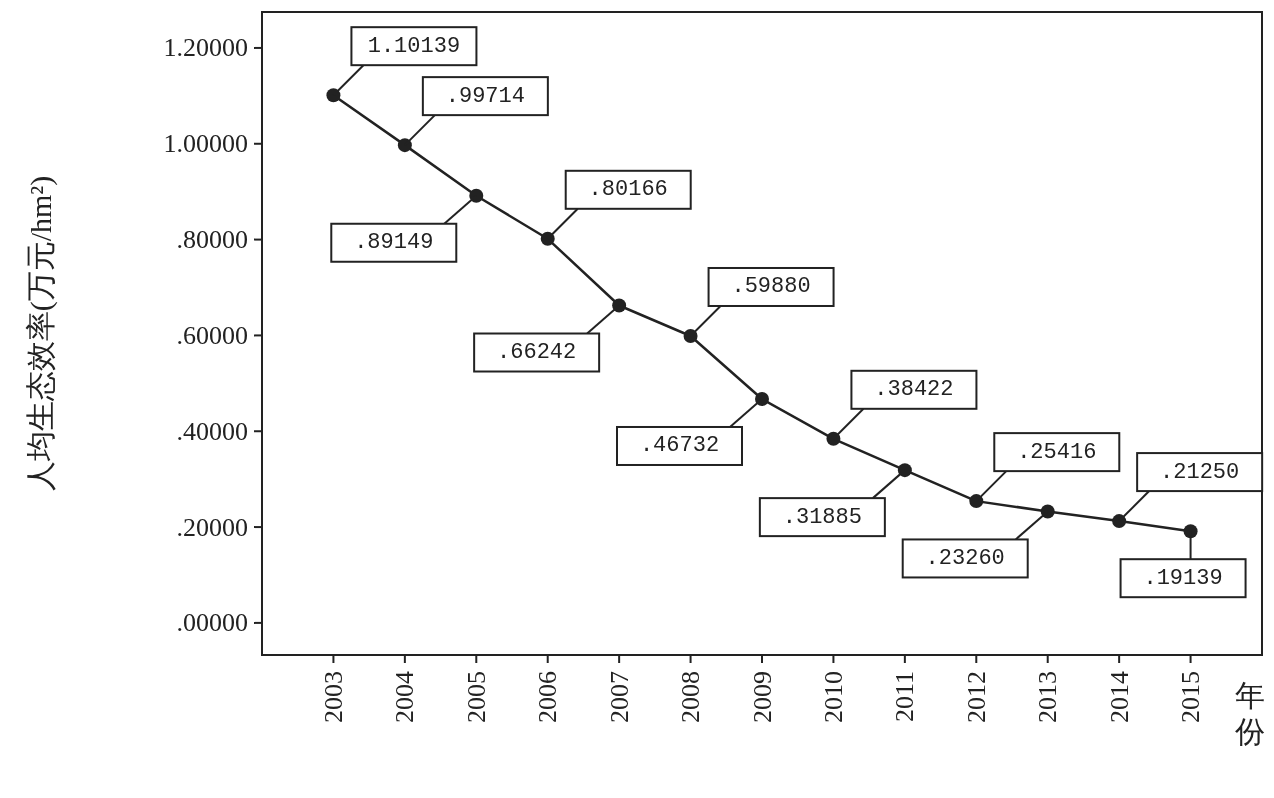 This screenshot has height=798, width=1274. What do you see at coordinates (1048, 697) in the screenshot?
I see `x-tick-label: 2013` at bounding box center [1048, 697].